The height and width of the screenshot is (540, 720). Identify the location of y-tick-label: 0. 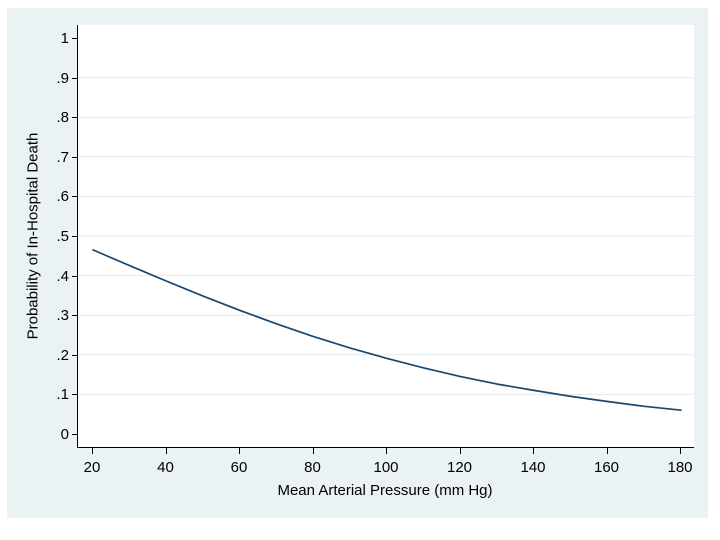
(64, 434).